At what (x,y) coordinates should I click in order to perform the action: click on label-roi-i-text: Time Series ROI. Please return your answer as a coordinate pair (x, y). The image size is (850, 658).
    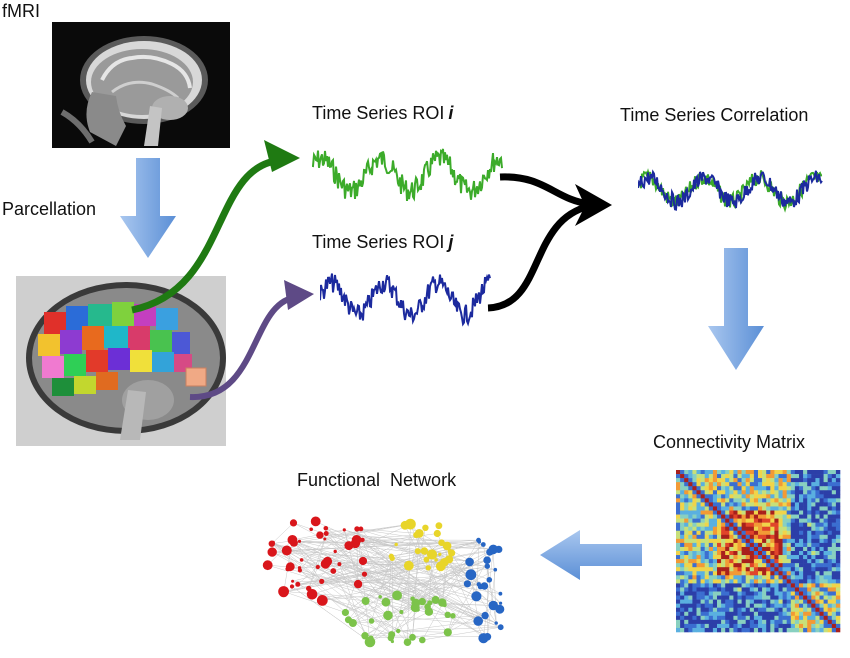
    Looking at the image, I should click on (378, 113).